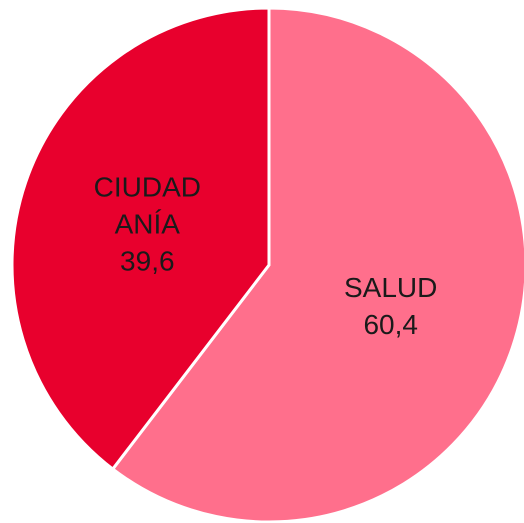 This screenshot has width=524, height=523. I want to click on slice-label: CIUDADANÍA 39,6, so click(147, 223).